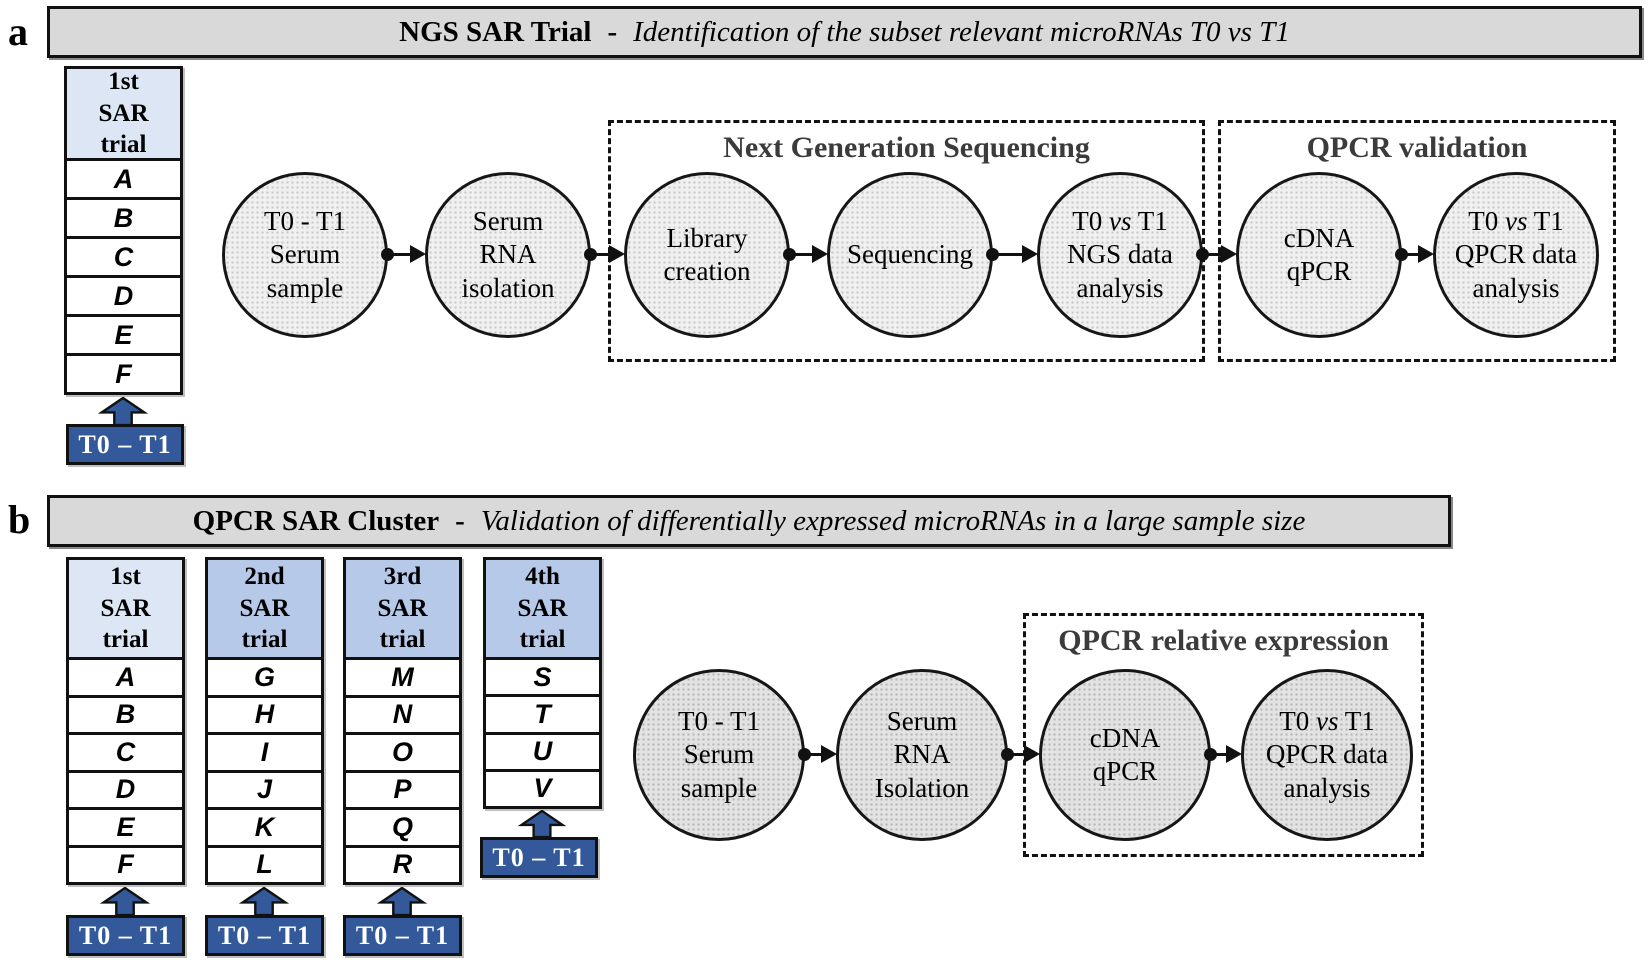  What do you see at coordinates (123, 180) in the screenshot?
I see `trial-row: A` at bounding box center [123, 180].